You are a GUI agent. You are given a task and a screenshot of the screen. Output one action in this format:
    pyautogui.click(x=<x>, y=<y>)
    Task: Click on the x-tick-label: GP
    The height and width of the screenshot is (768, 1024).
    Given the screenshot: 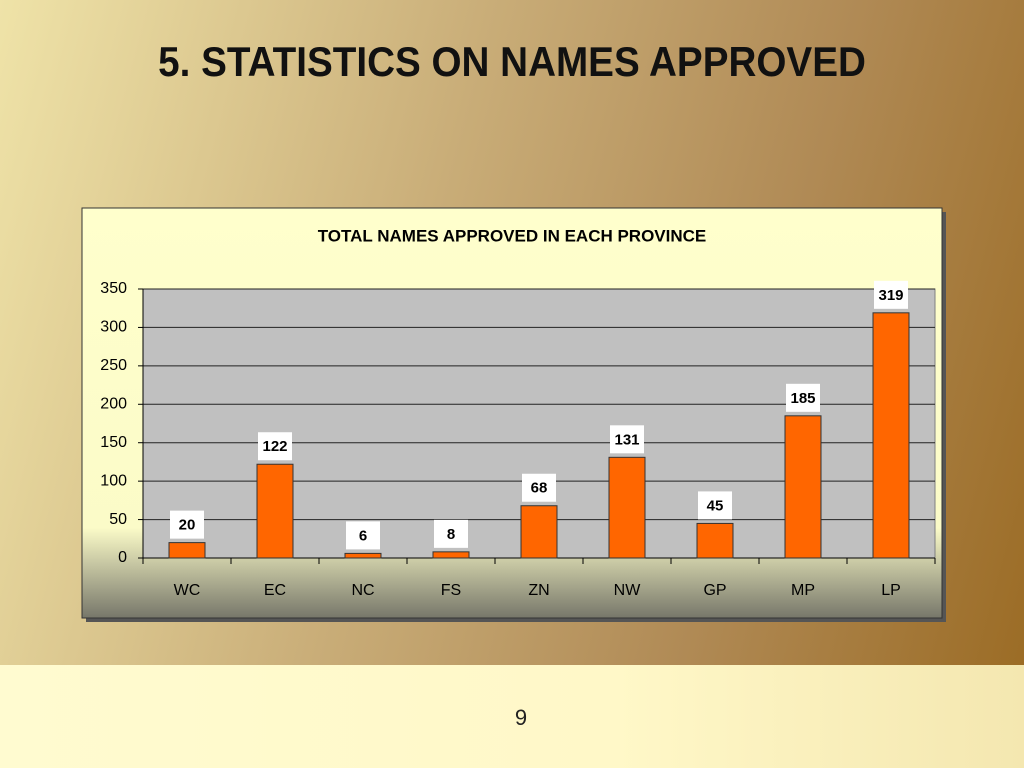 What is the action you would take?
    pyautogui.click(x=714, y=590)
    